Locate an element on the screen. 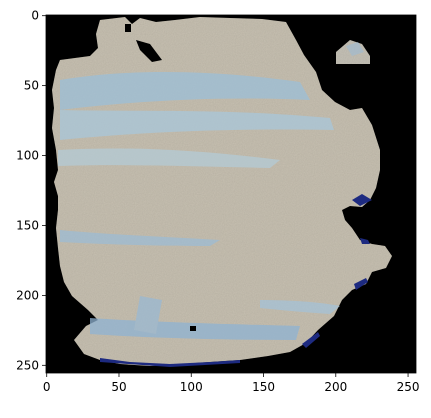  y-tick-label: 0 is located at coordinates (35, 16).